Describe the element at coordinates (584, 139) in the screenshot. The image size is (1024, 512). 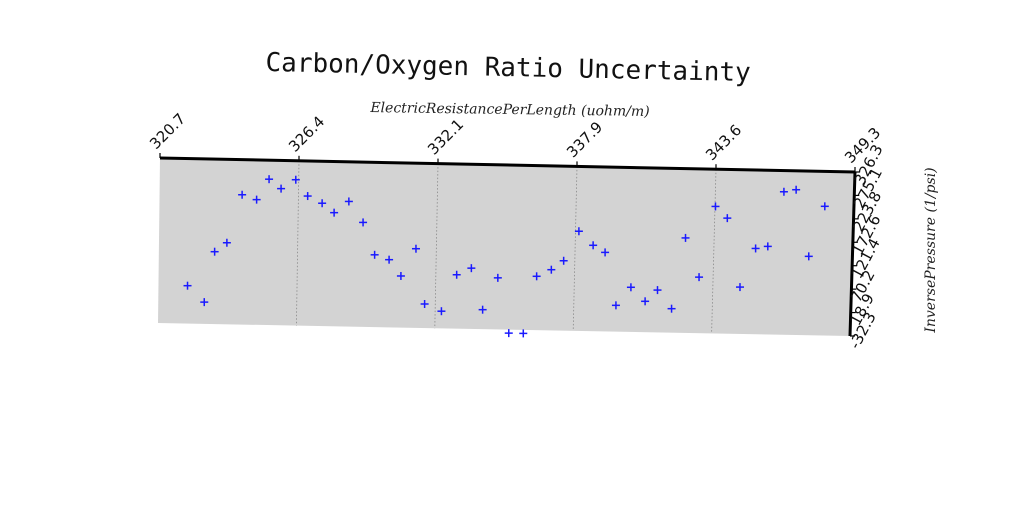
I see `x-tick-label: 337.9` at that location.